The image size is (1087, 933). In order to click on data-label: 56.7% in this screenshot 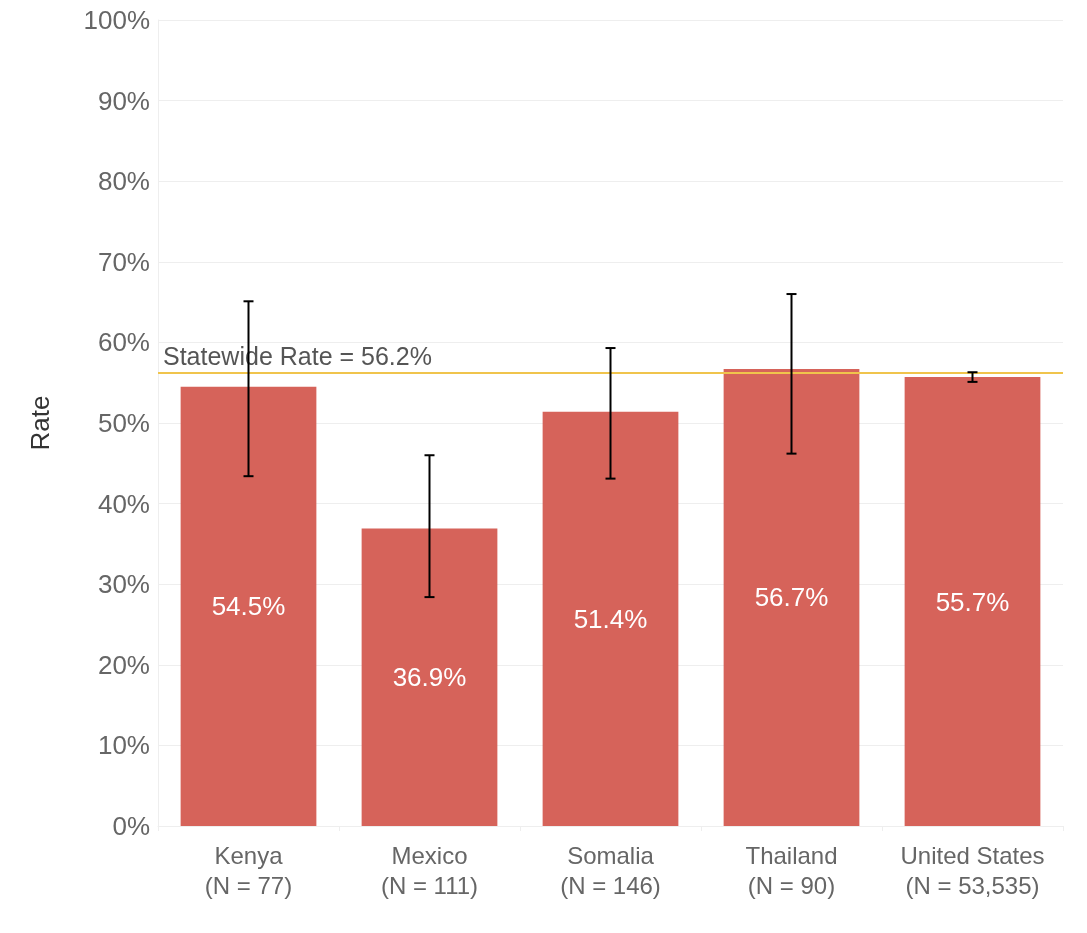, I will do `click(791, 597)`.